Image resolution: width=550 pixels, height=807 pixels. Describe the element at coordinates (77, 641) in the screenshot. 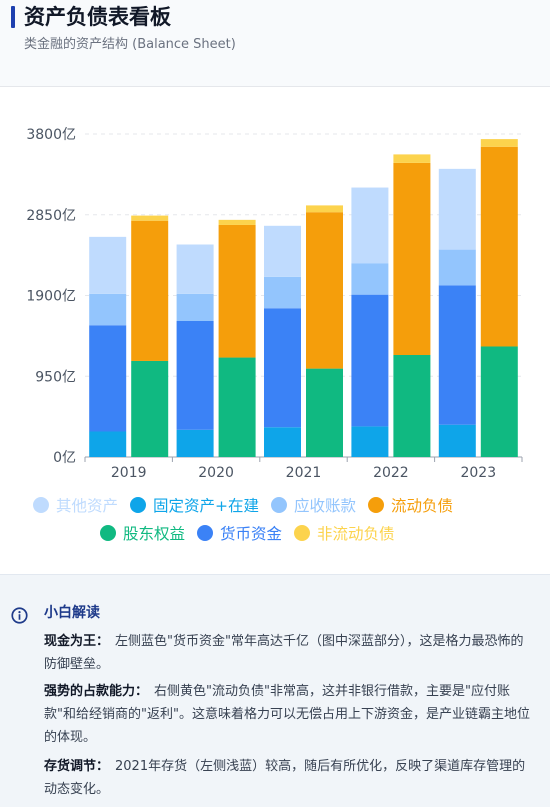

I see `paragraph-label: 现金为王：` at that location.